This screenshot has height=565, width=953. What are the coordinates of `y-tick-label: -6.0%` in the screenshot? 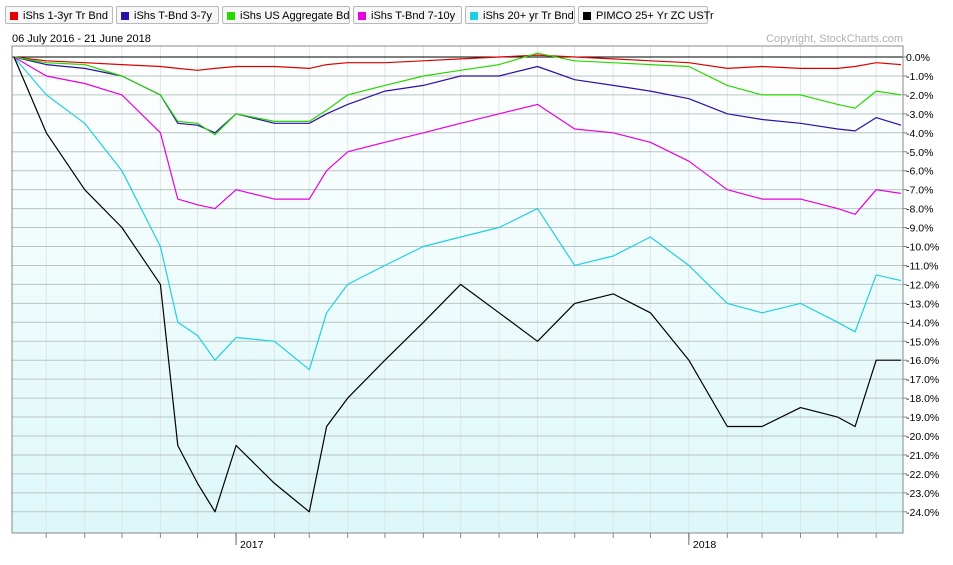 It's located at (919, 172).